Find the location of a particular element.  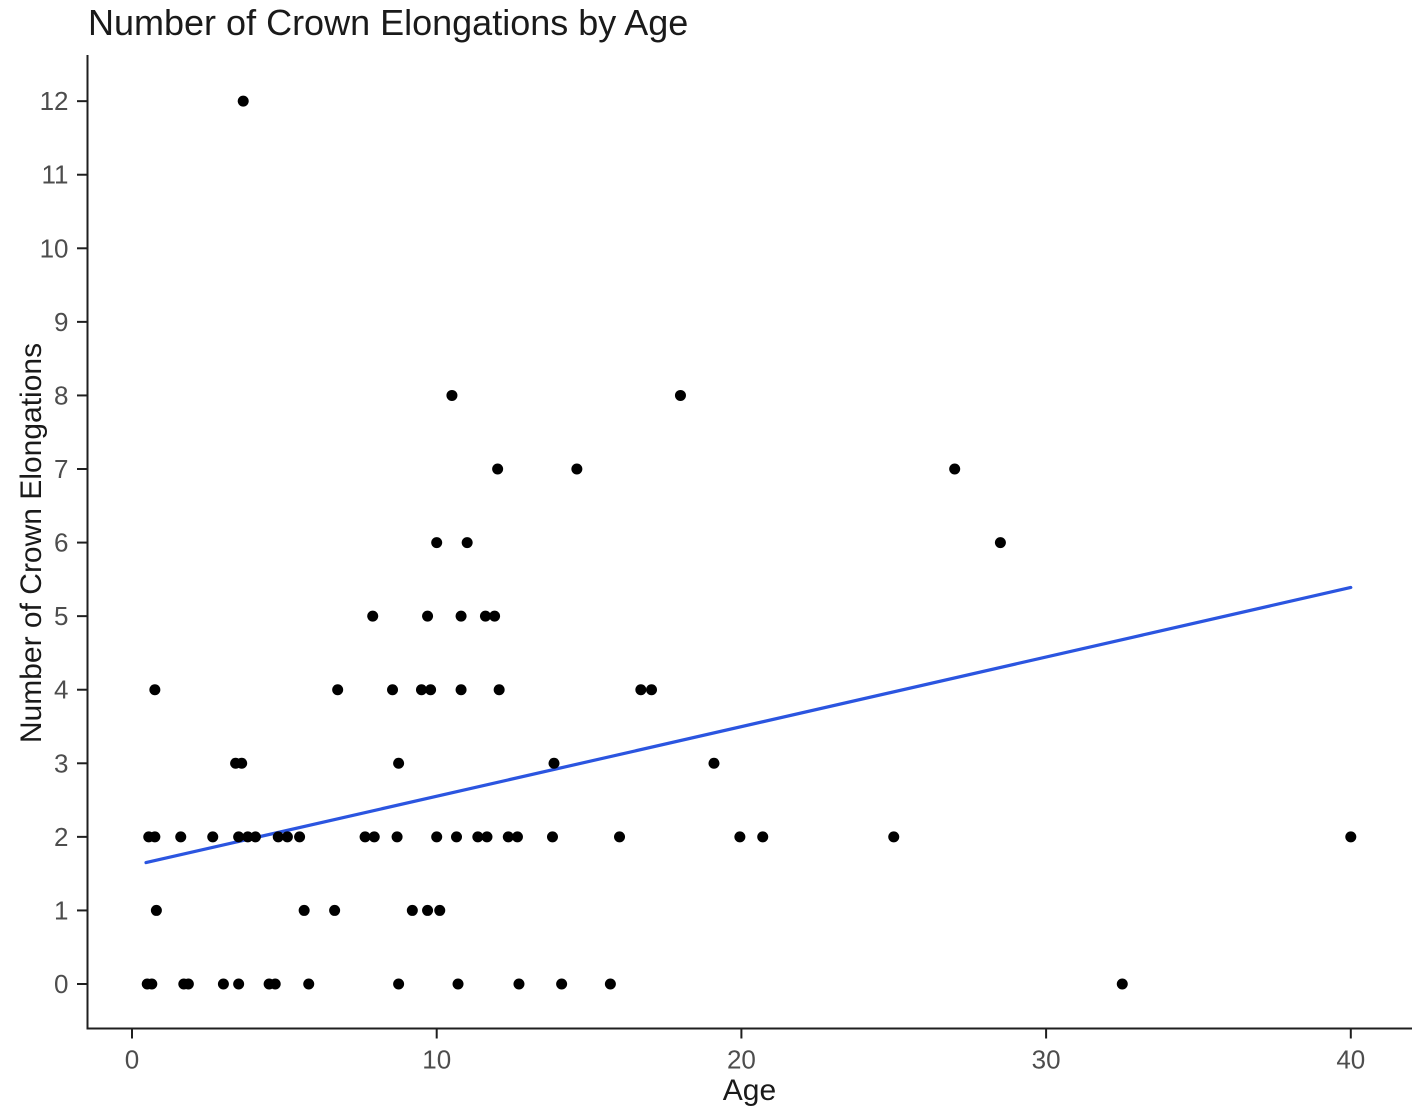

x-tick-label: 40 is located at coordinates (1350, 1060).